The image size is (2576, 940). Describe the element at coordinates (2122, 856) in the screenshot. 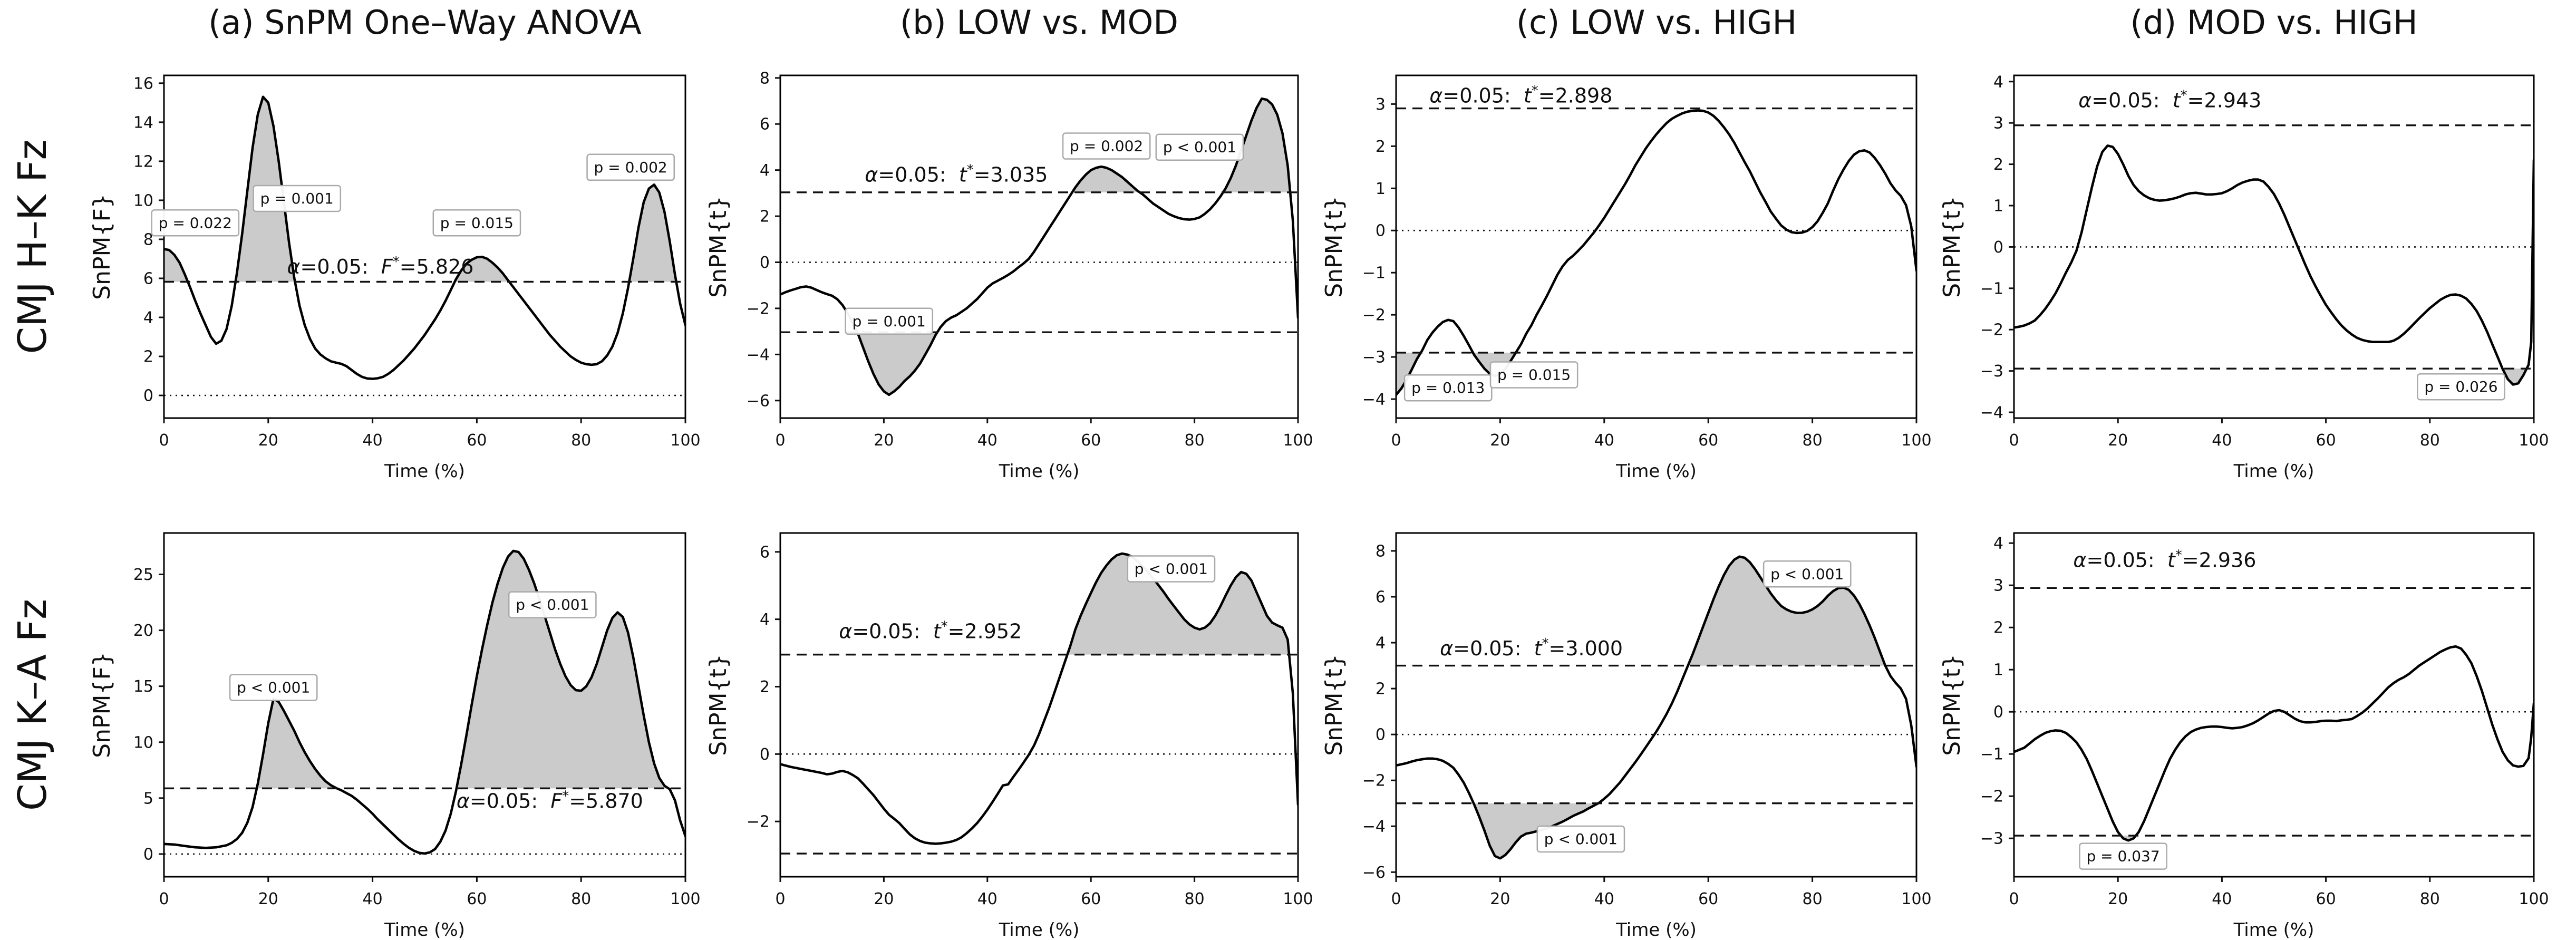

I see `p-value-text: p = 0.037` at that location.